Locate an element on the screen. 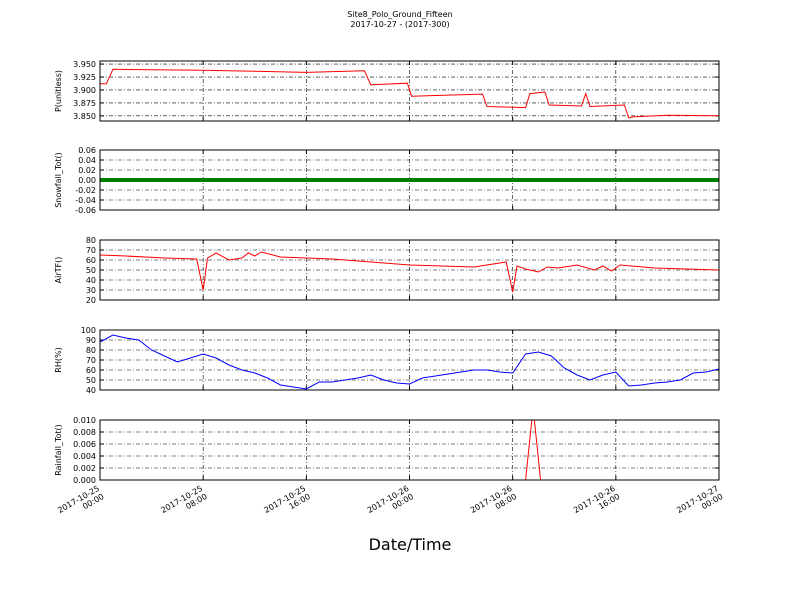 This screenshot has width=800, height=600. y-tick-label: 3.900 is located at coordinates (84, 90).